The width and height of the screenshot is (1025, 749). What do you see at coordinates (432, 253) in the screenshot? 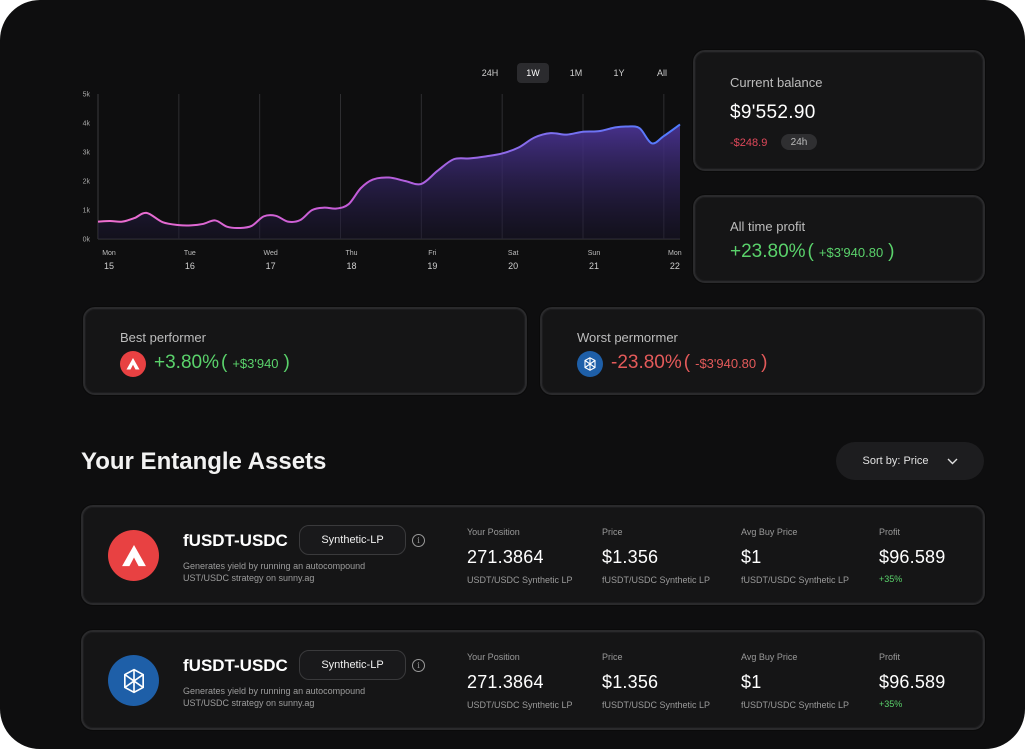
I see `x-tick-day: Fri` at bounding box center [432, 253].